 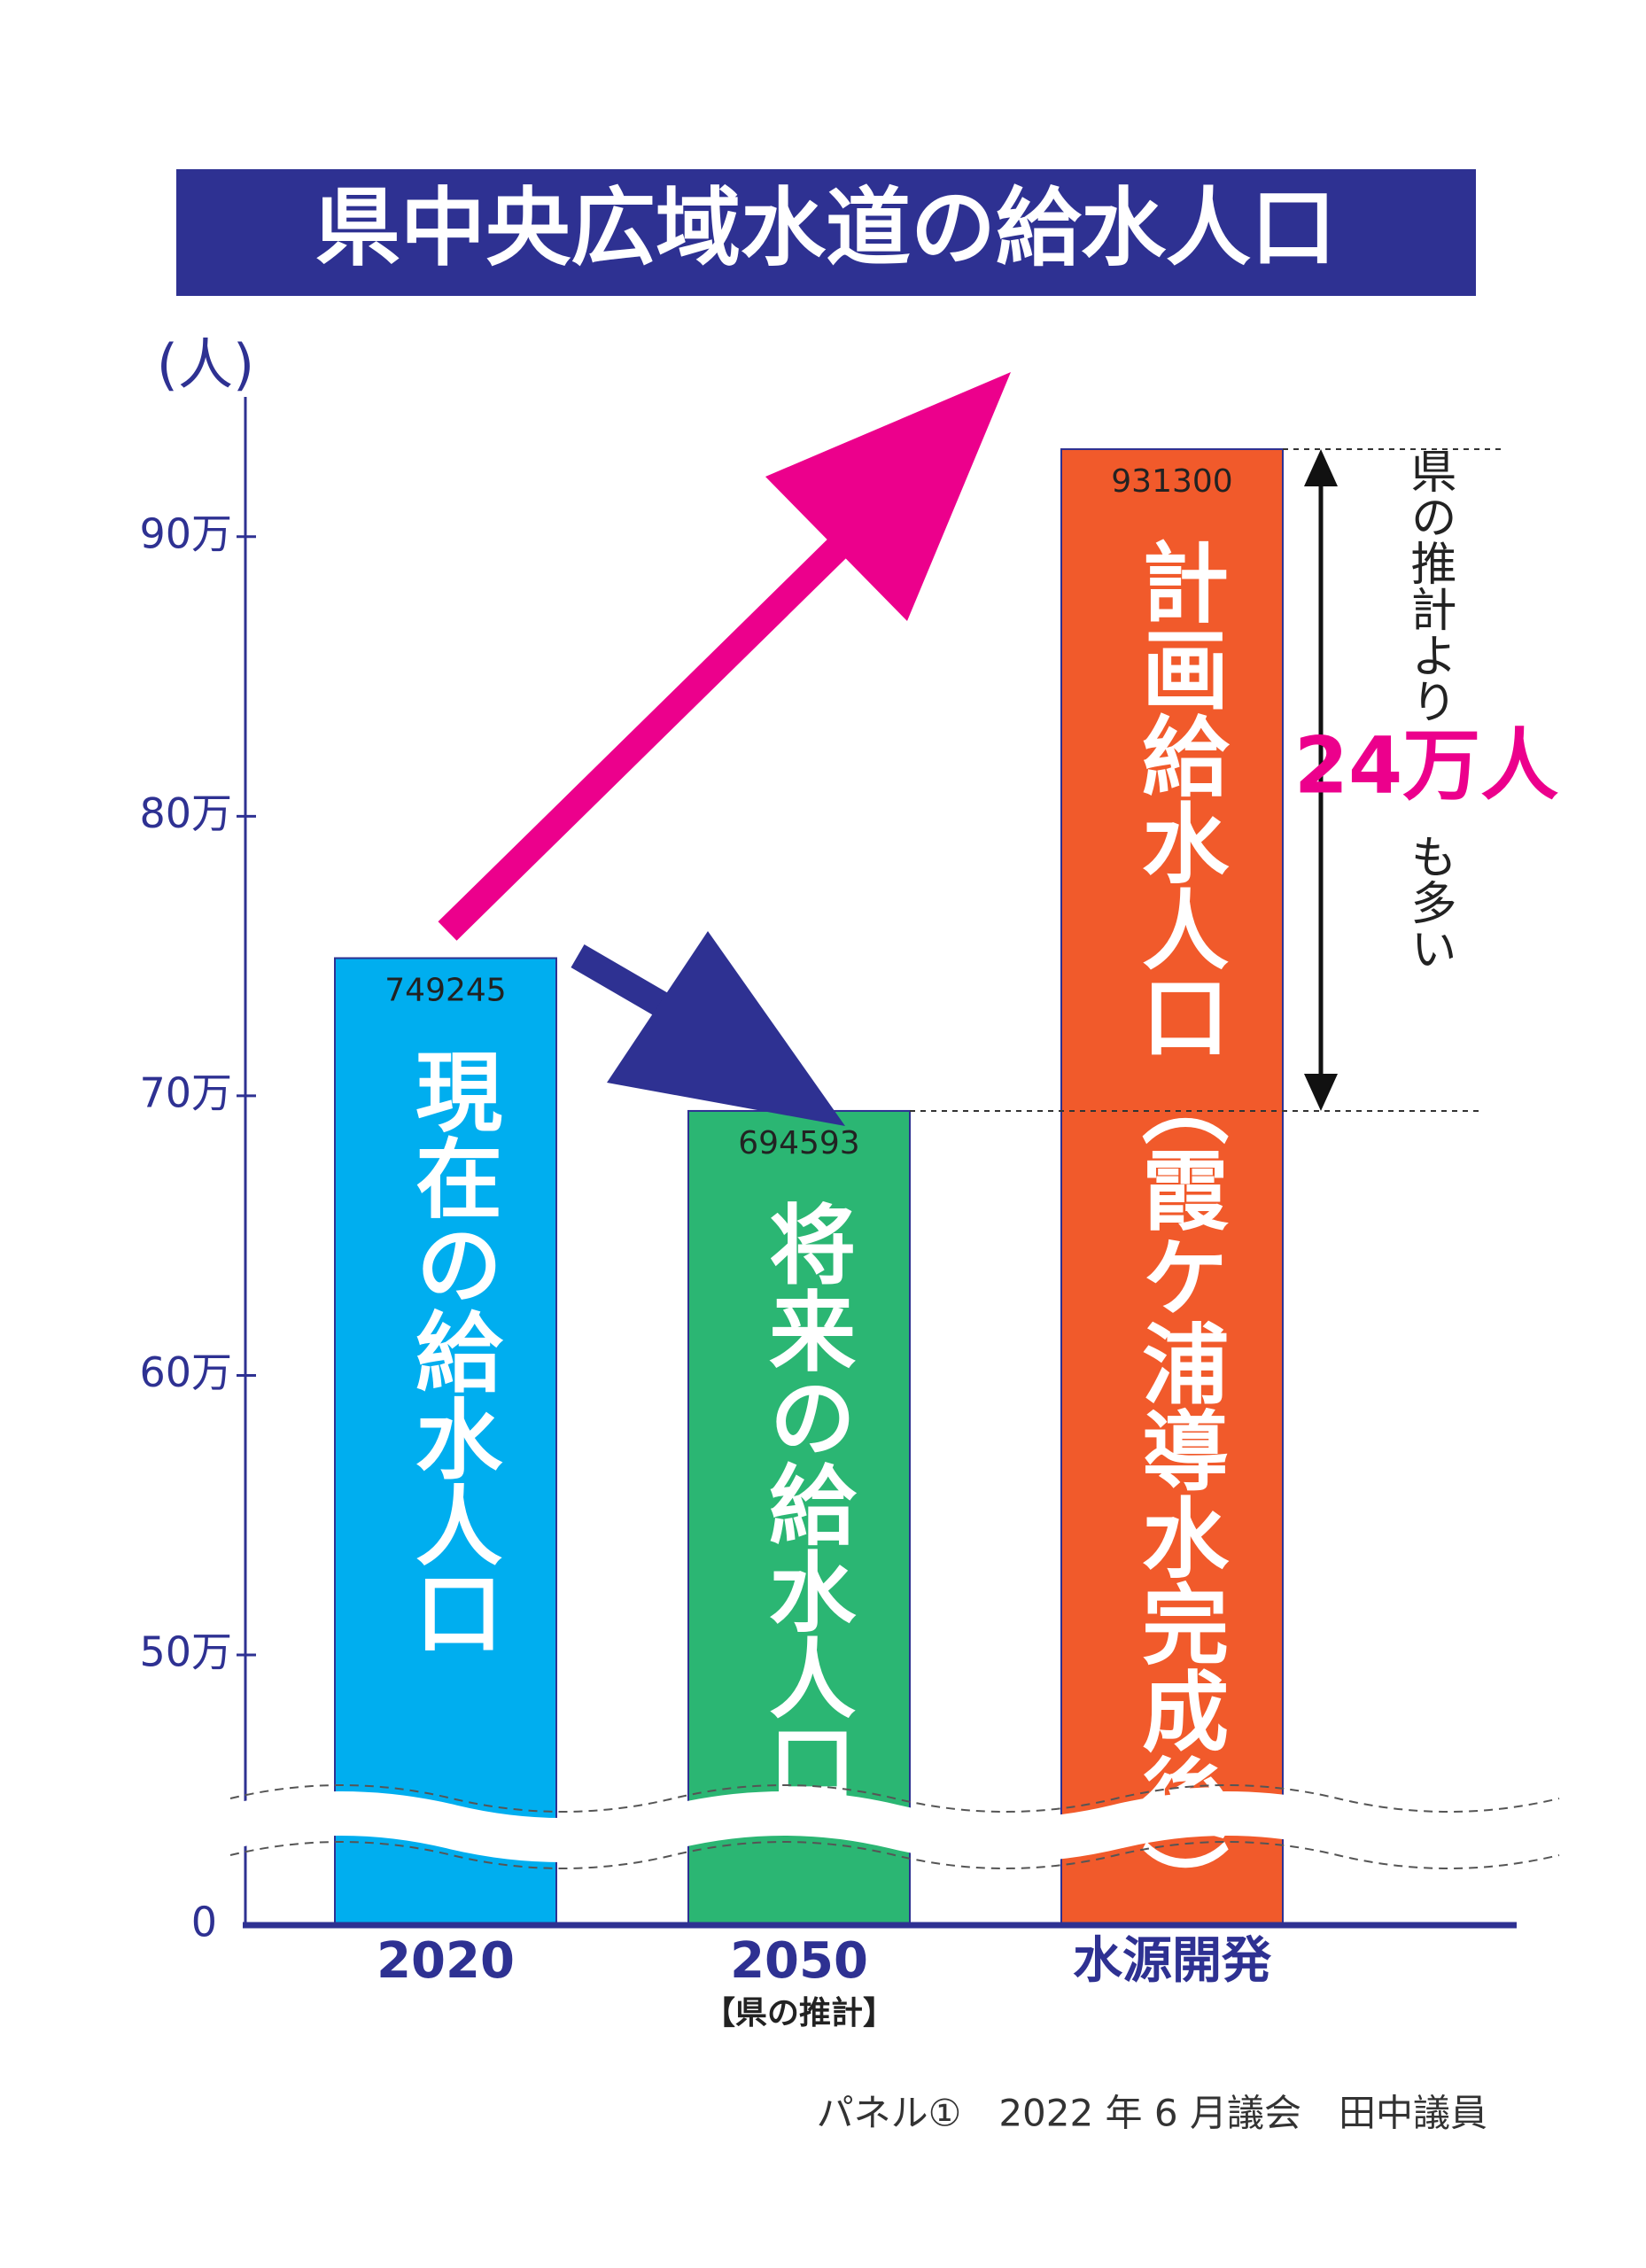 I want to click on value-label: 931300, so click(x=1171, y=481).